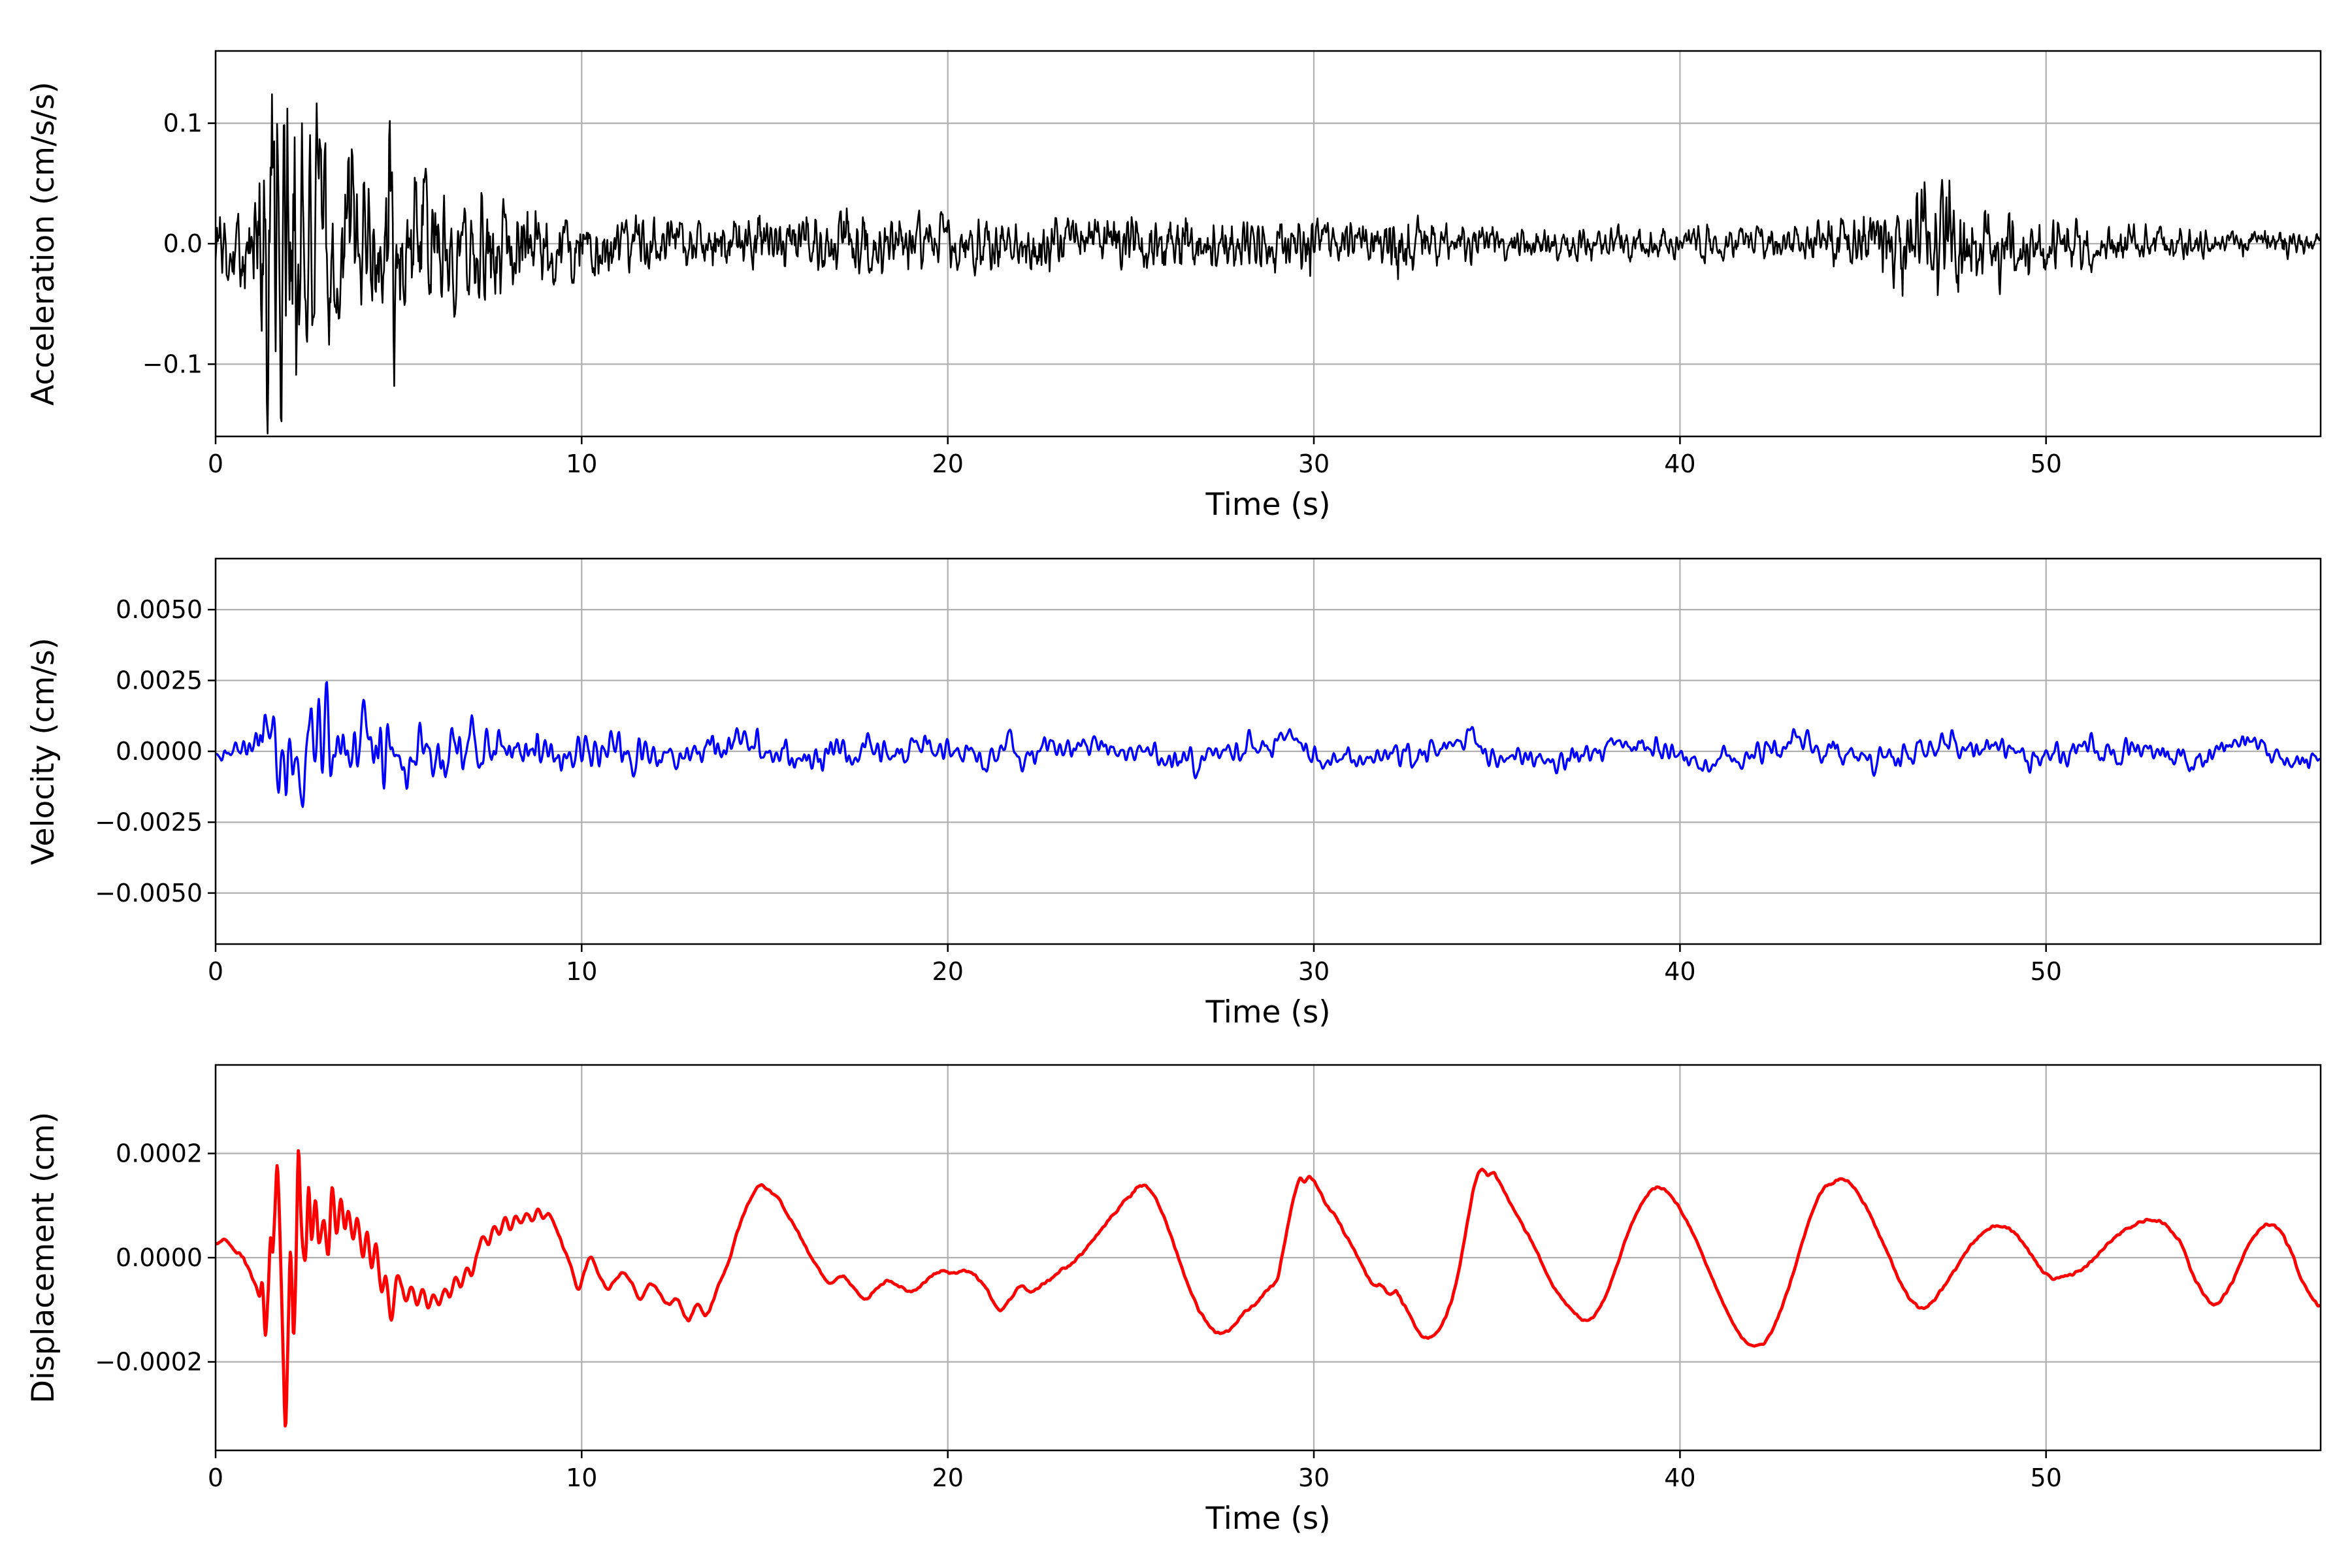 The width and height of the screenshot is (2352, 1568). What do you see at coordinates (1267, 505) in the screenshot?
I see `acceleration-xaxis-label: Time (s)` at bounding box center [1267, 505].